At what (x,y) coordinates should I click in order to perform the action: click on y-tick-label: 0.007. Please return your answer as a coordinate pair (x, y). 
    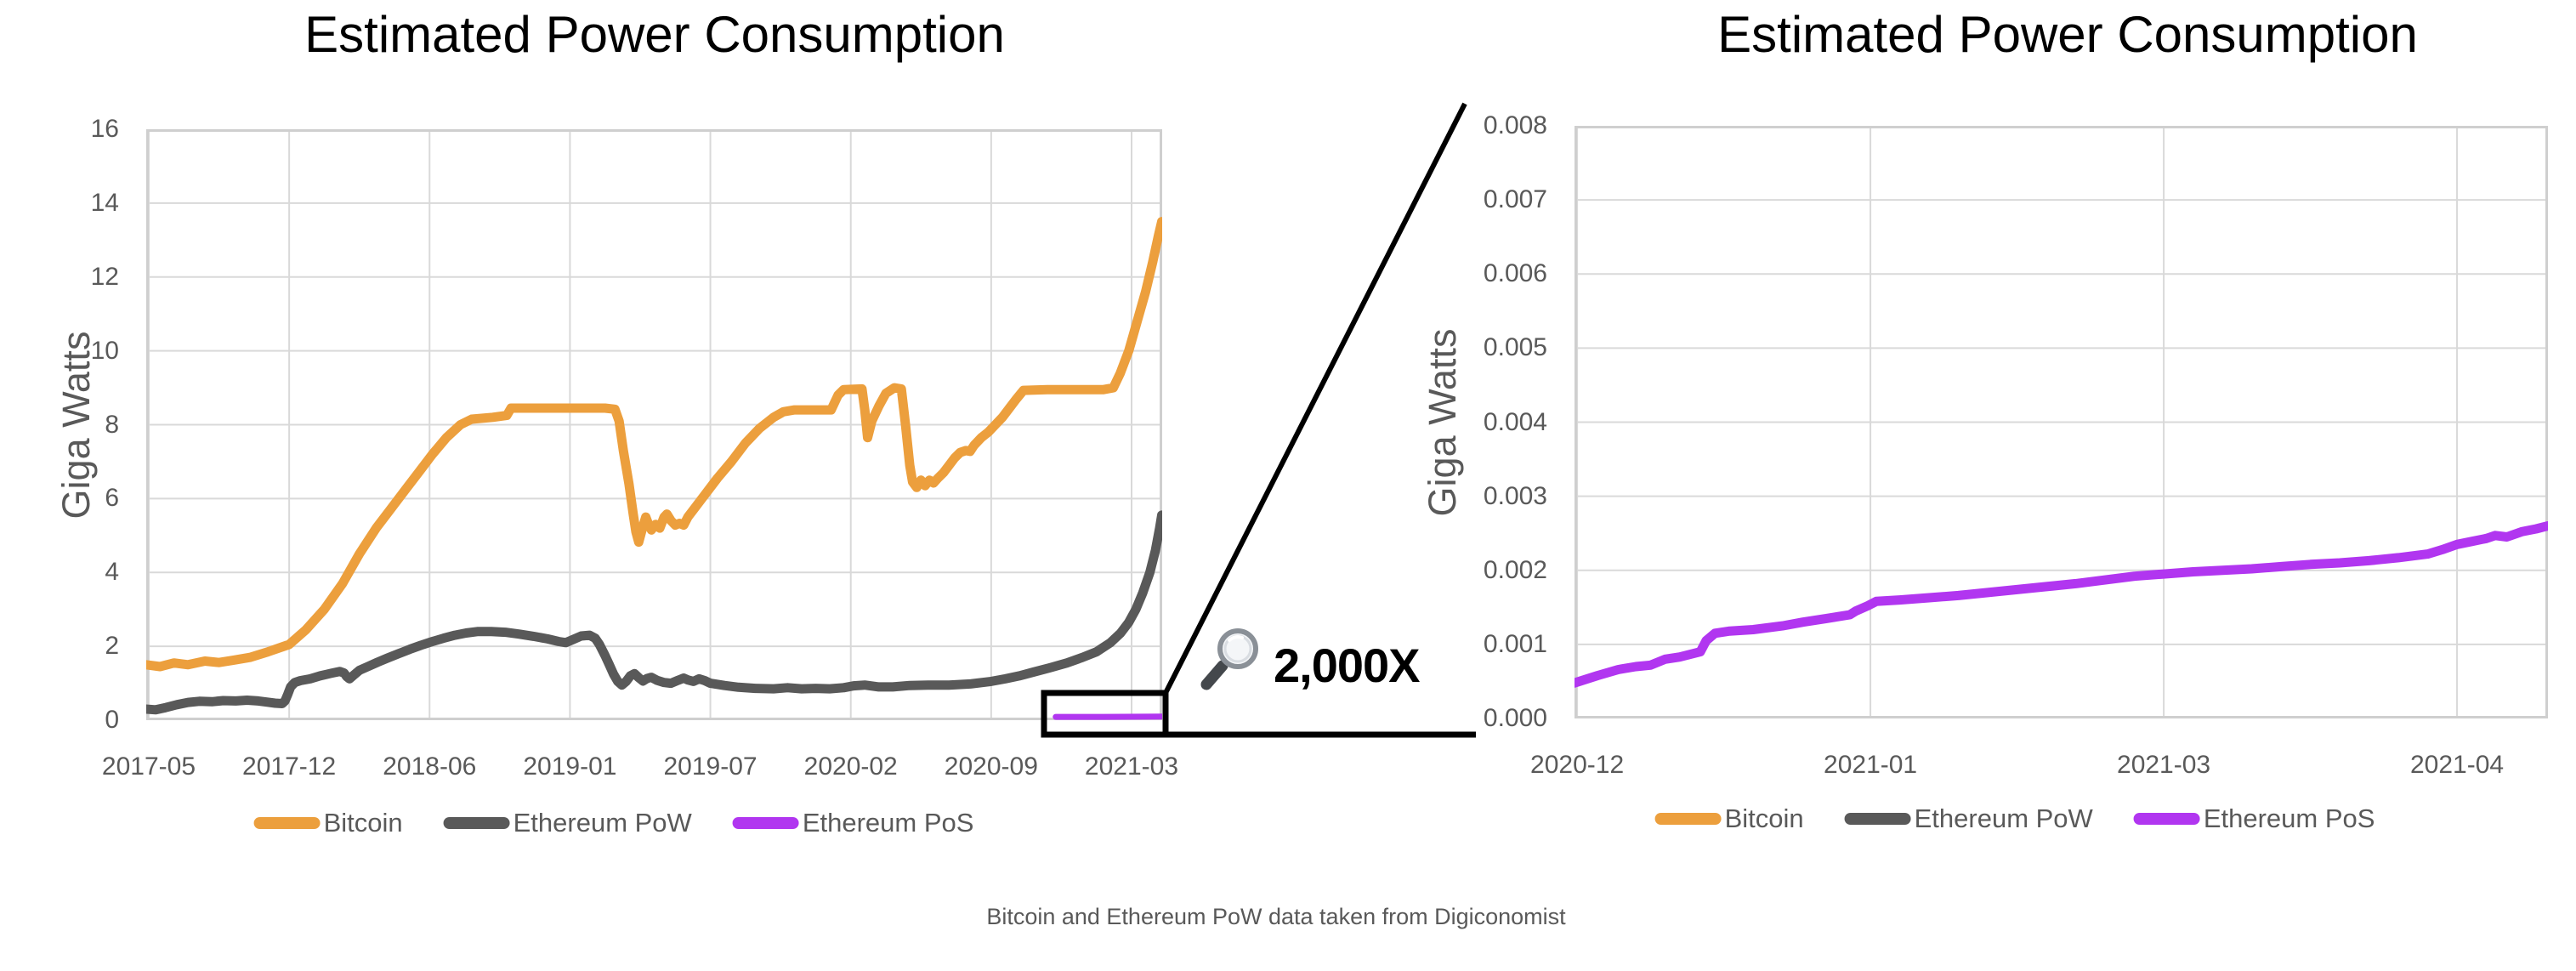
    Looking at the image, I should click on (1515, 199).